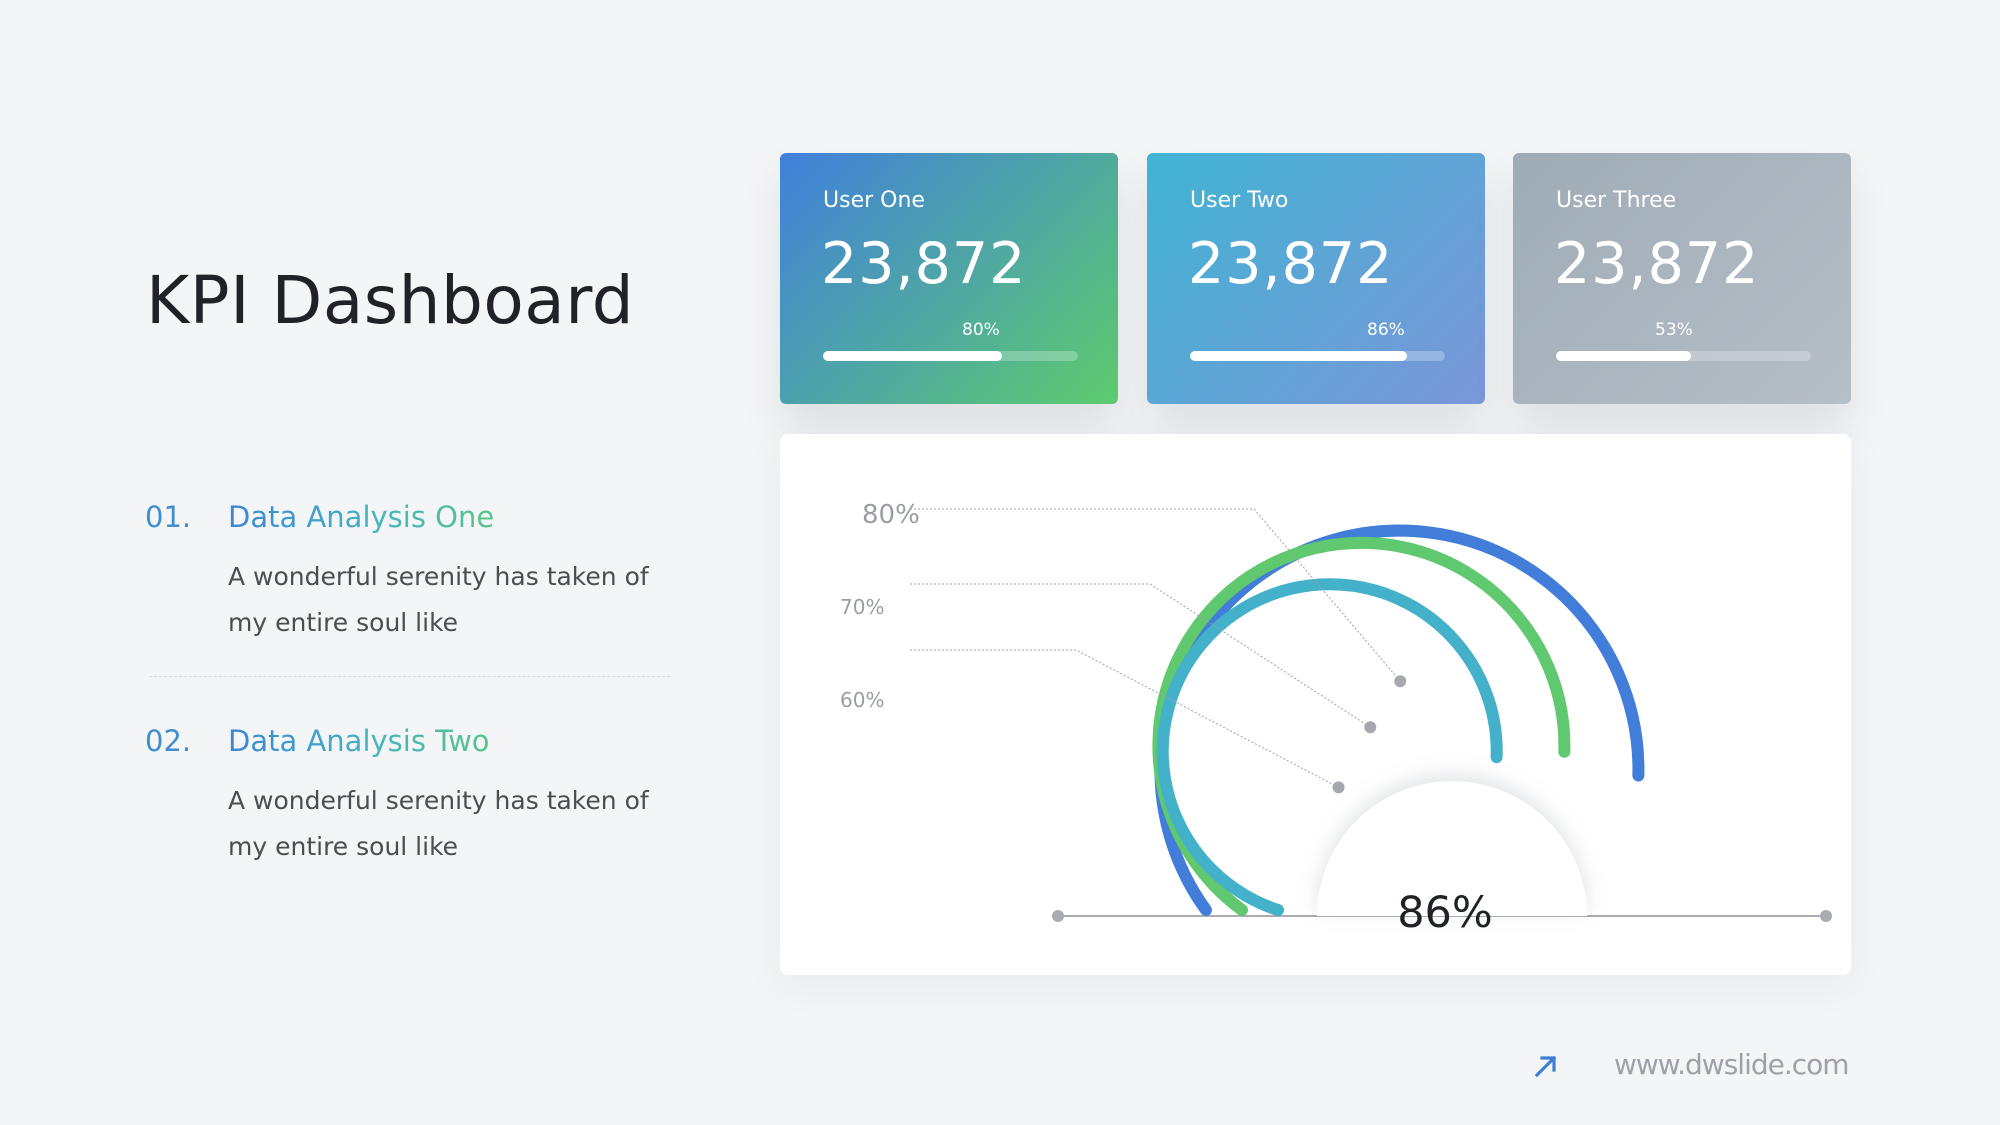 The image size is (2000, 1125). Describe the element at coordinates (359, 741) in the screenshot. I see `item-title: Data Analysis Two` at that location.